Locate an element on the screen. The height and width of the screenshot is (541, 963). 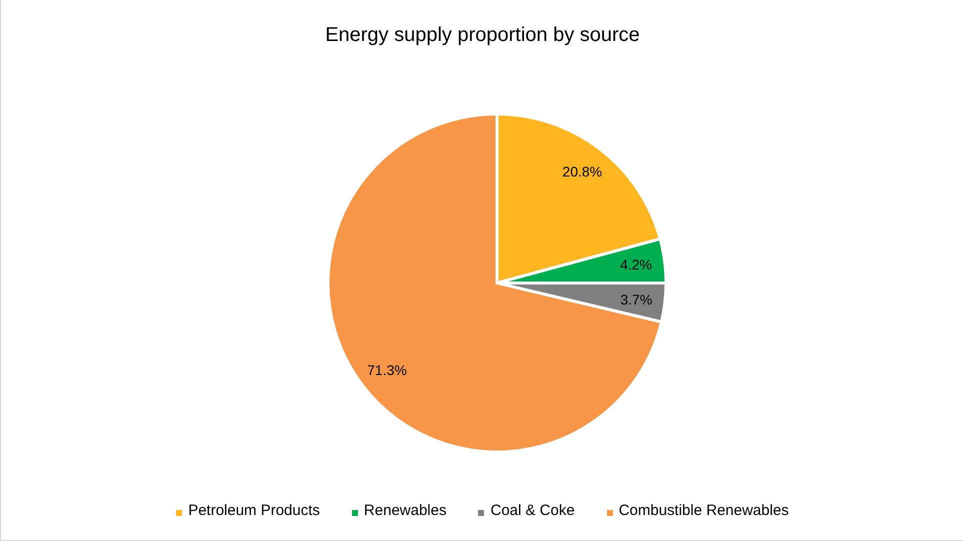
data-label: 20.8% is located at coordinates (582, 172).